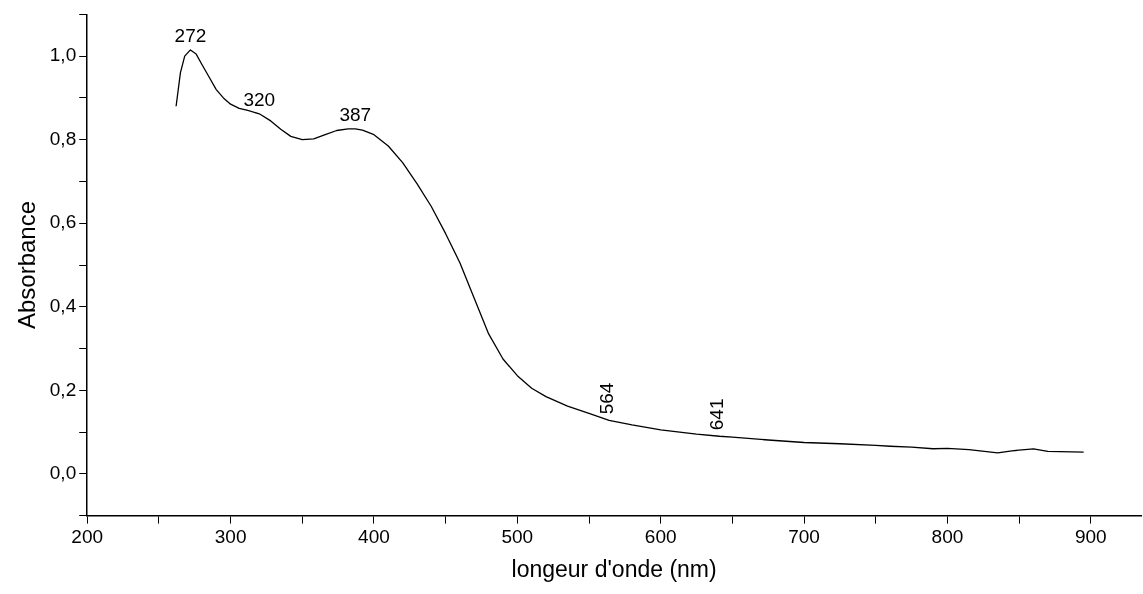 The image size is (1143, 594). Describe the element at coordinates (87, 537) in the screenshot. I see `x-tick-label: 200` at that location.